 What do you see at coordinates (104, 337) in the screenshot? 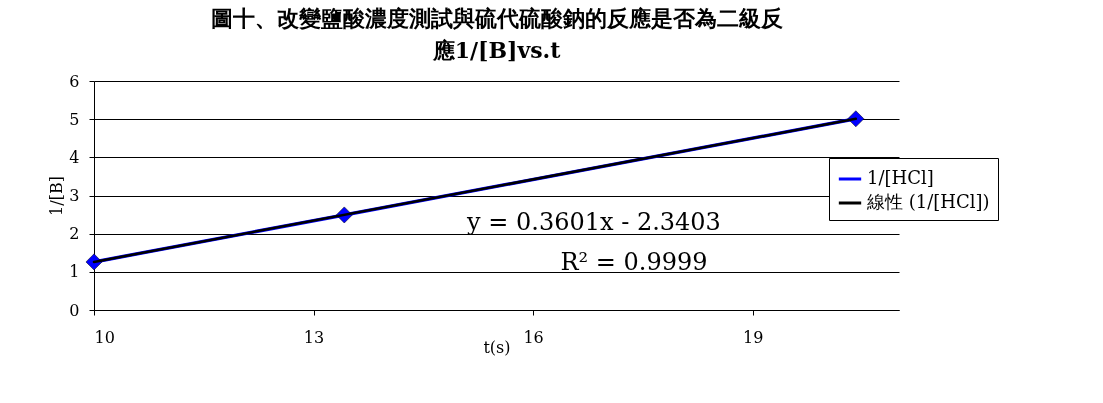
I see `x-tick-label: 10` at bounding box center [104, 337].